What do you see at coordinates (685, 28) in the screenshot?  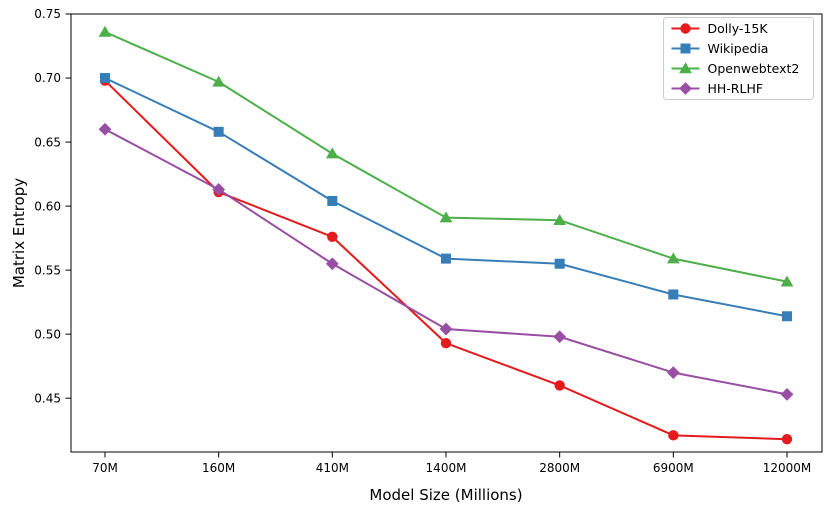 I see `legend-marker-circle-icon` at bounding box center [685, 28].